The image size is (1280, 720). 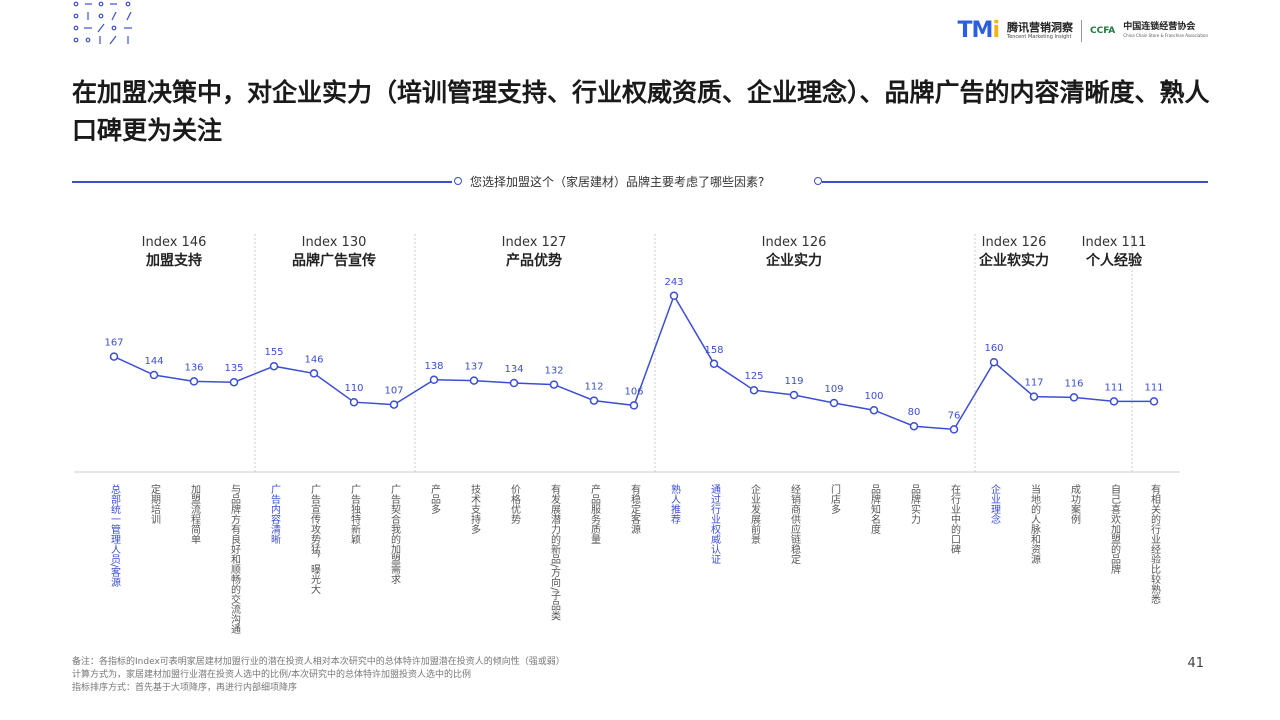 What do you see at coordinates (355, 514) in the screenshot?
I see `category-label: 广告独特新颖` at bounding box center [355, 514].